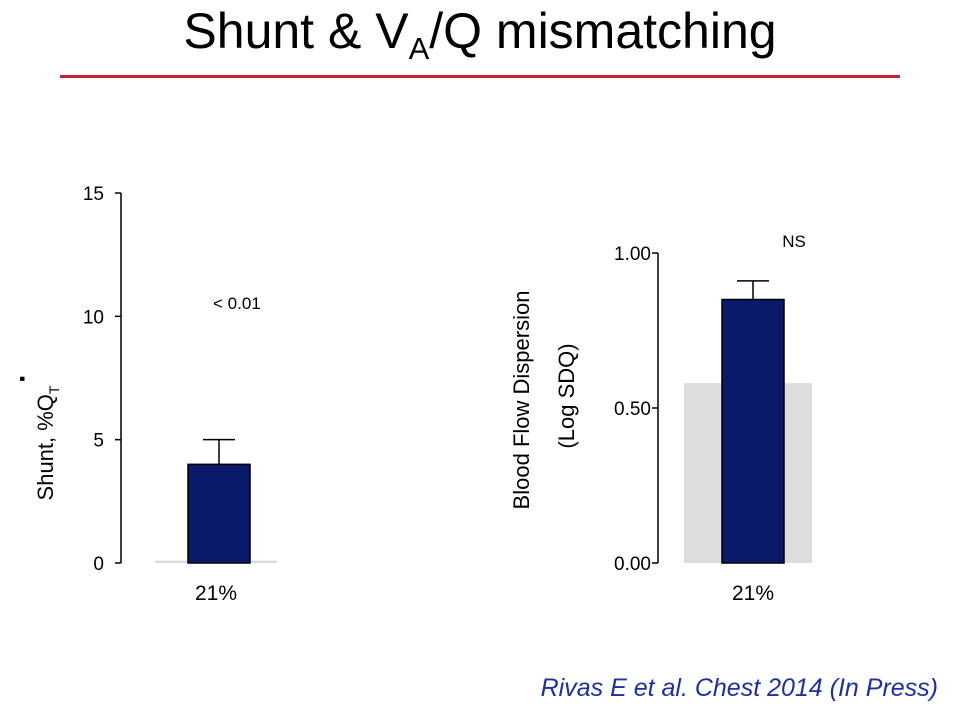 The width and height of the screenshot is (960, 720). What do you see at coordinates (419, 48) in the screenshot?
I see `title-subscript: A` at bounding box center [419, 48].